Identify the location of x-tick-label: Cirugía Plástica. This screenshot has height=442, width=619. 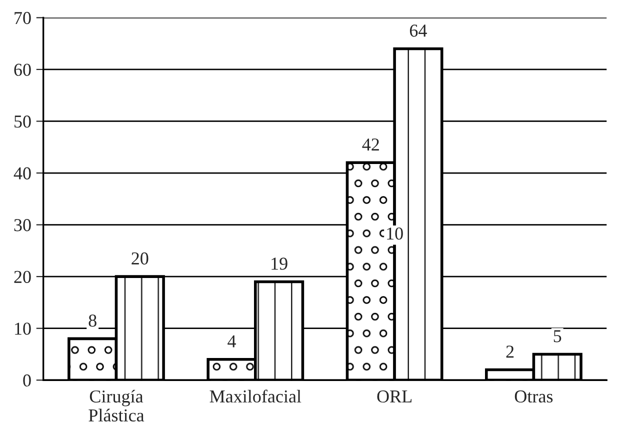
(116, 406).